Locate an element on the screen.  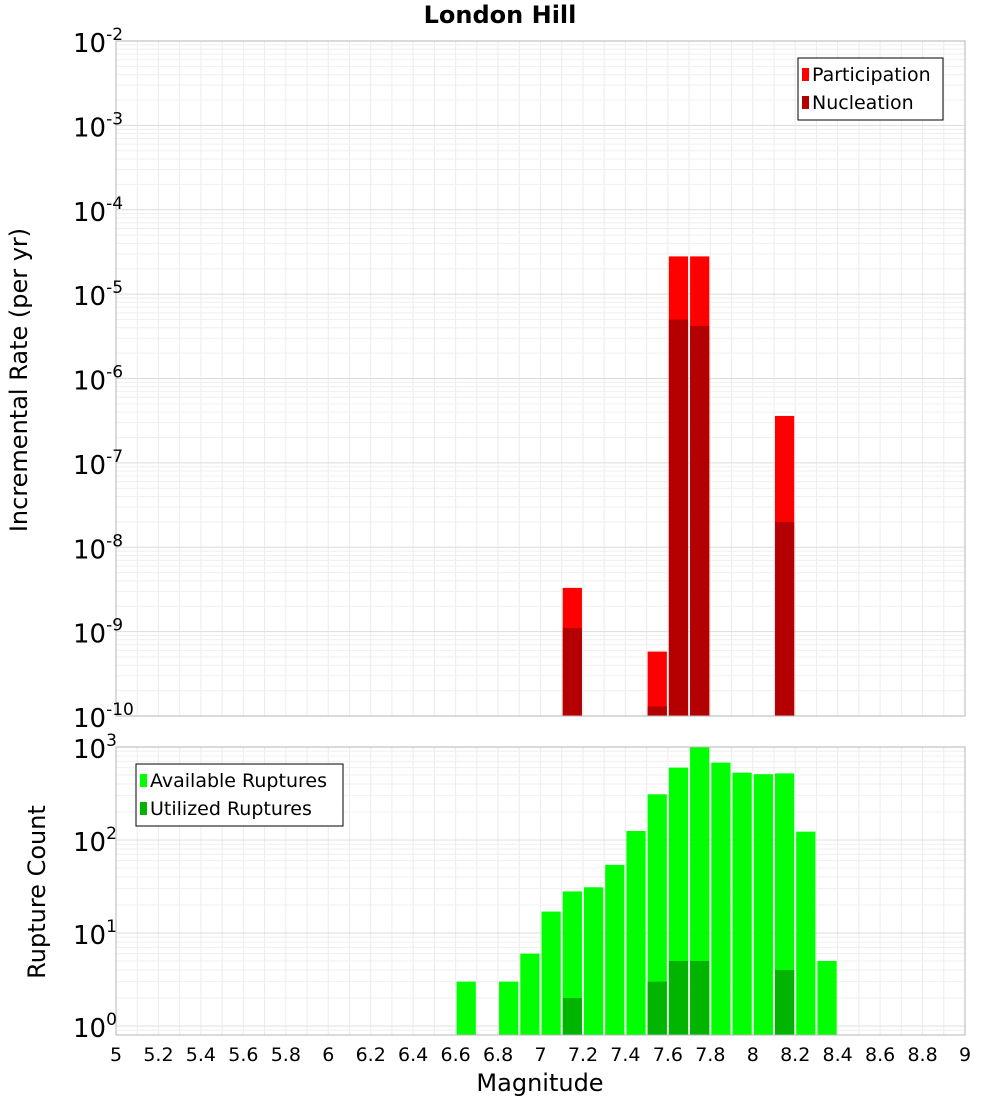
bottom-y-axis-label: Rupture Count is located at coordinates (37, 892).